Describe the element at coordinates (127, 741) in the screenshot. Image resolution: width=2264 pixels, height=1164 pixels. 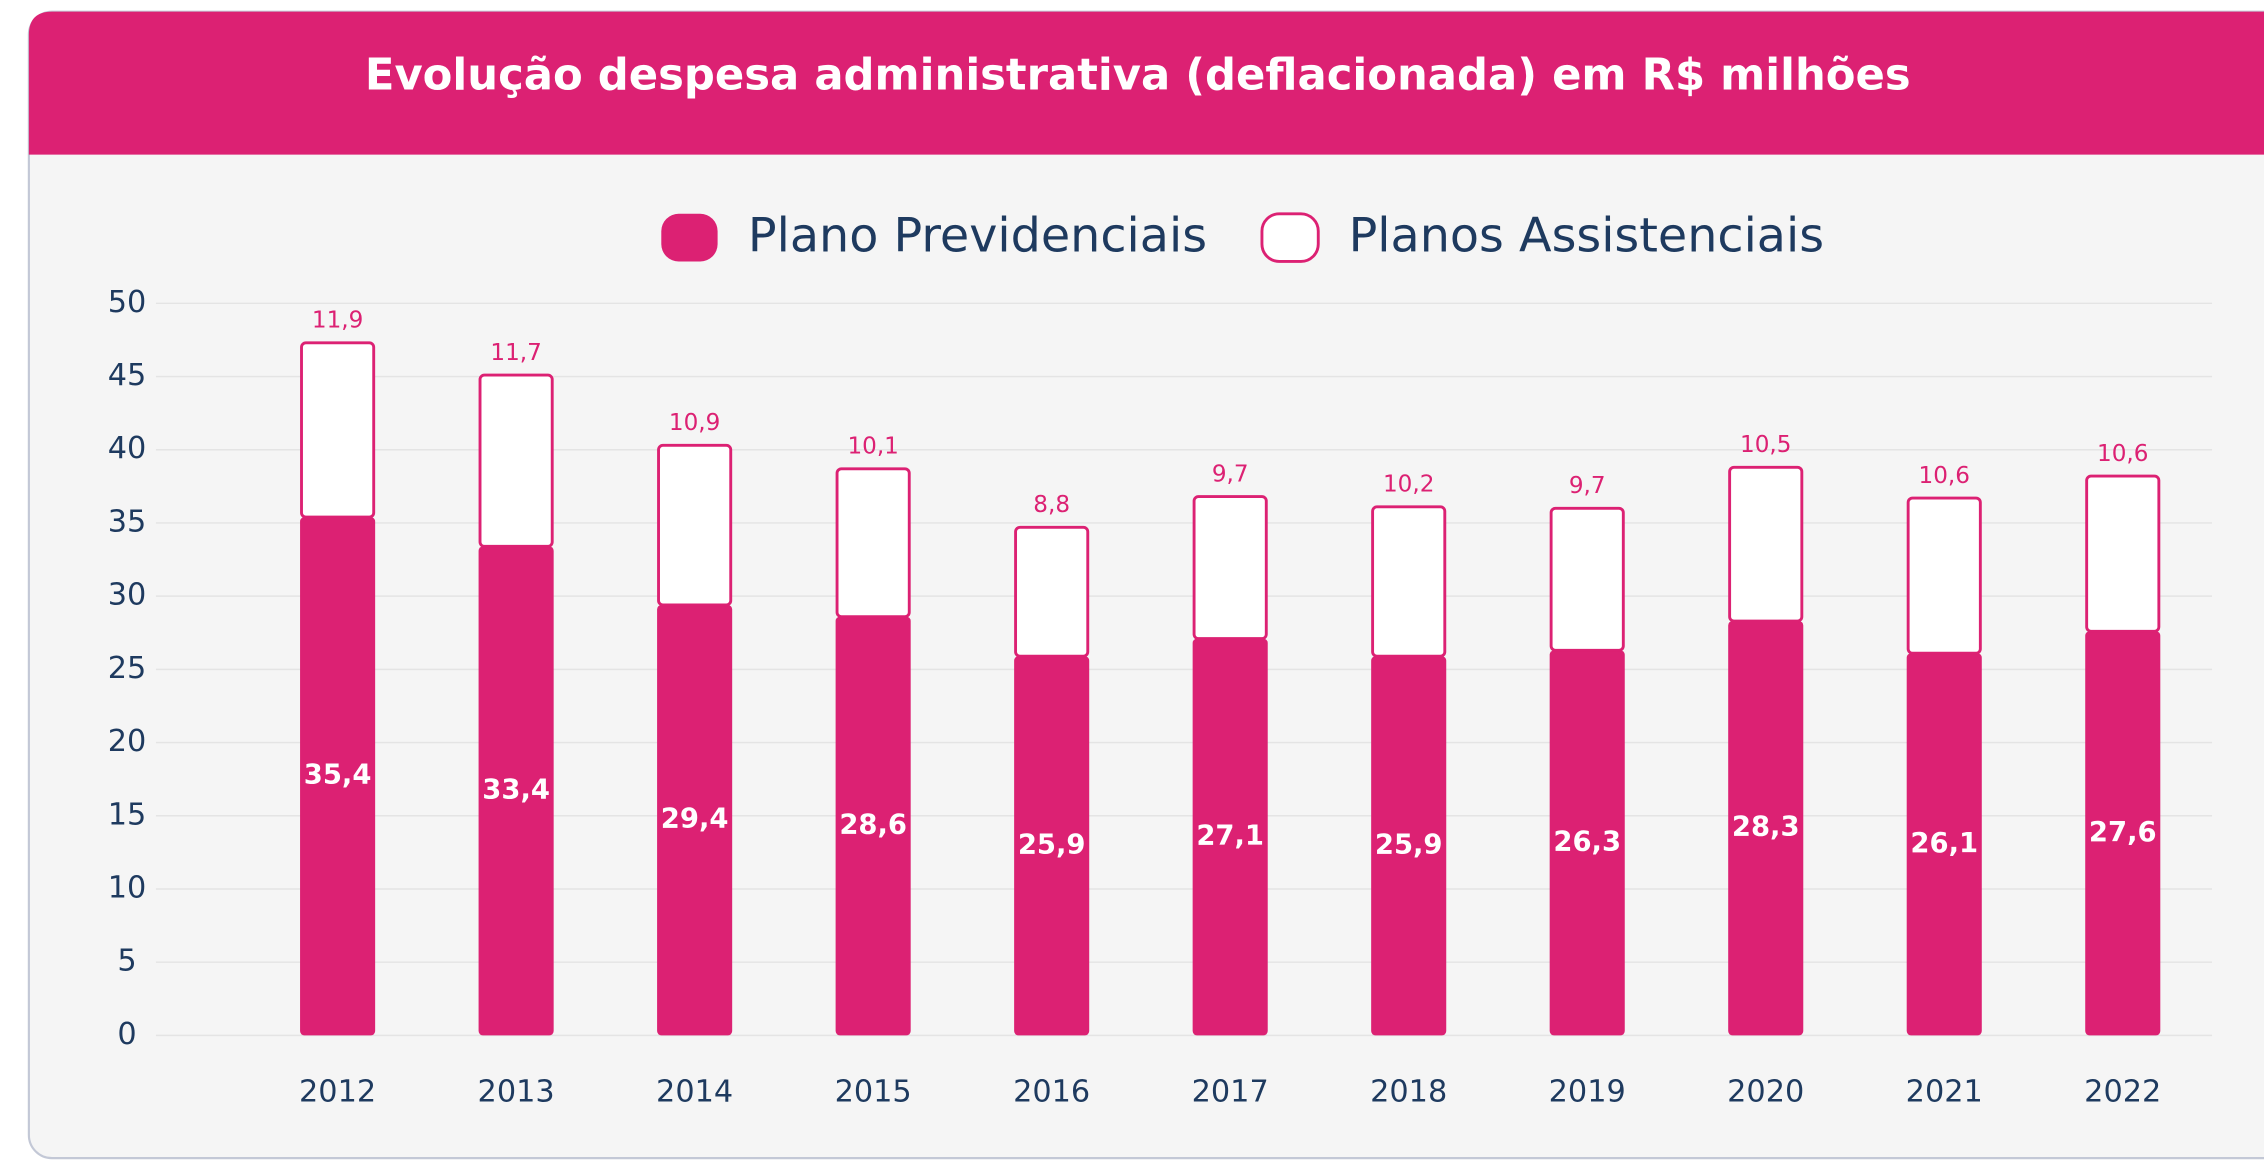
I see `y-tick-label: 20` at that location.